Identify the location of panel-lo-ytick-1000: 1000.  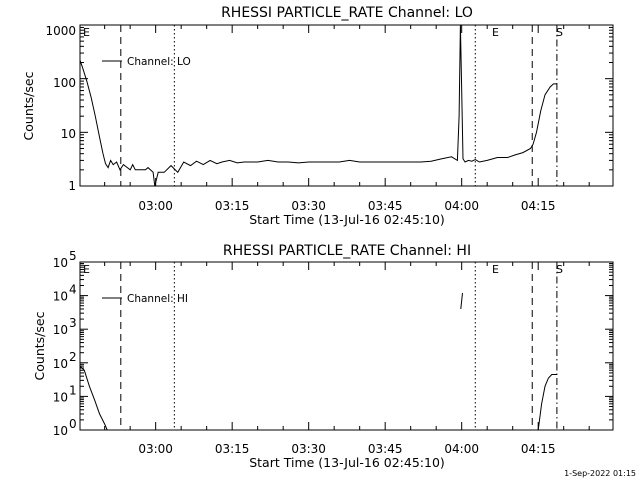
(60, 31).